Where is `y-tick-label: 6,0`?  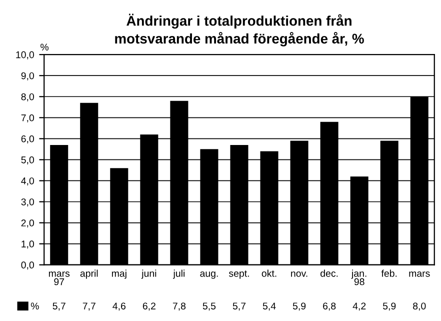 y-tick-label: 6,0 is located at coordinates (27, 139).